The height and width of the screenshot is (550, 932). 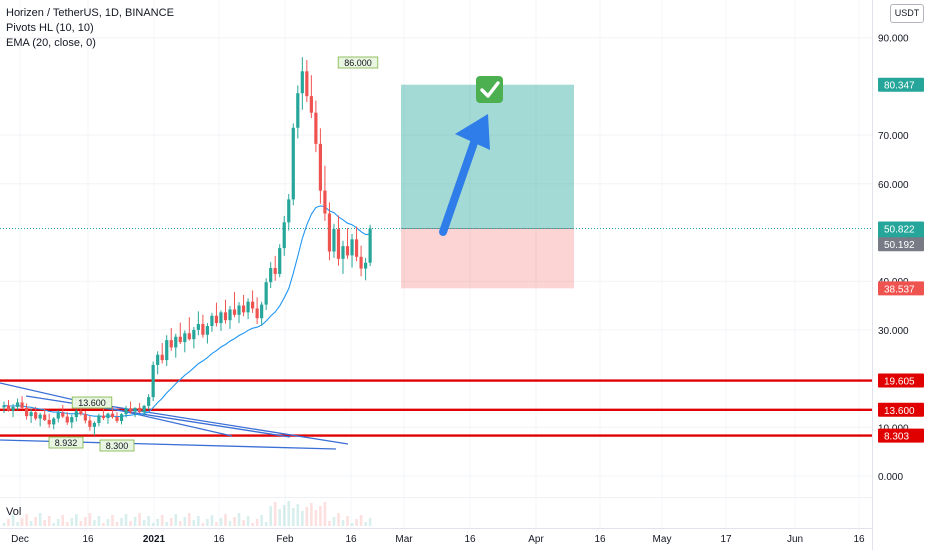 I want to click on support-price-label: 13.600, so click(x=899, y=411).